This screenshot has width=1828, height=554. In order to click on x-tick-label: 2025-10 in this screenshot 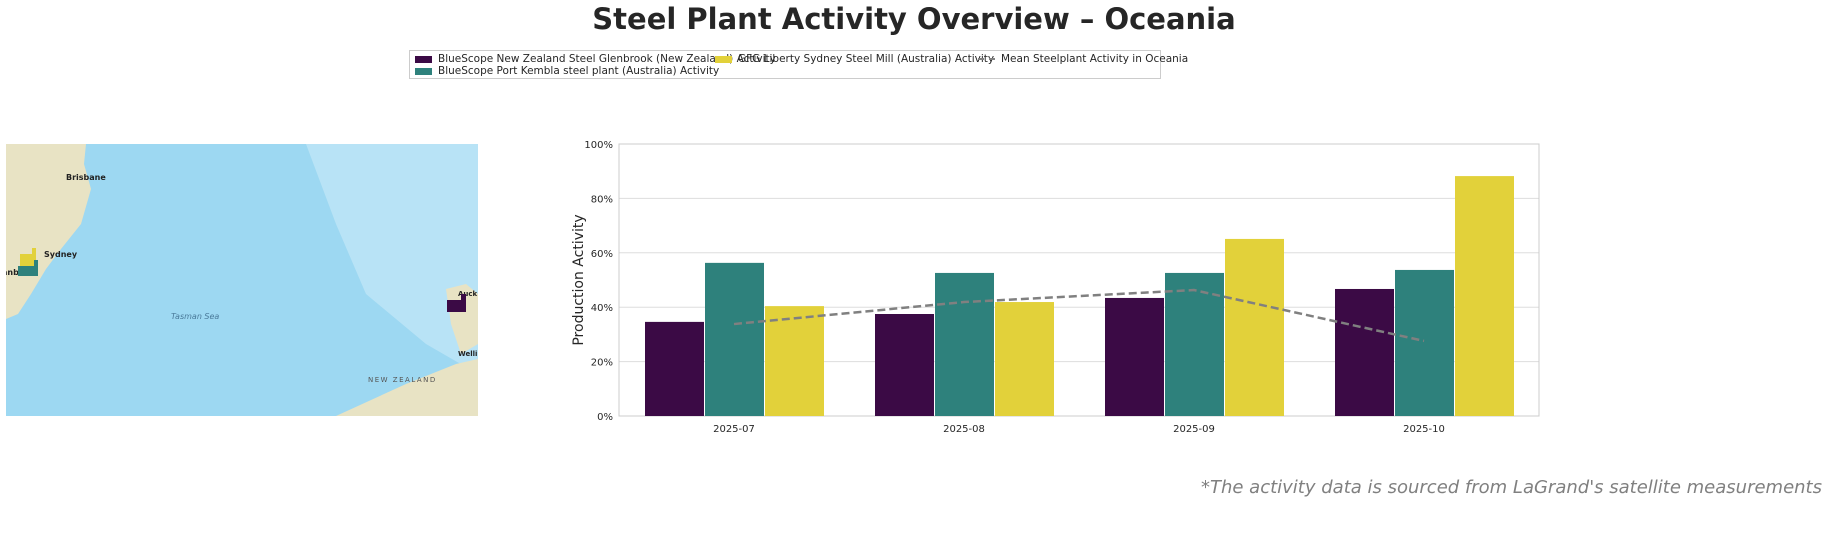, I will do `click(1424, 429)`.